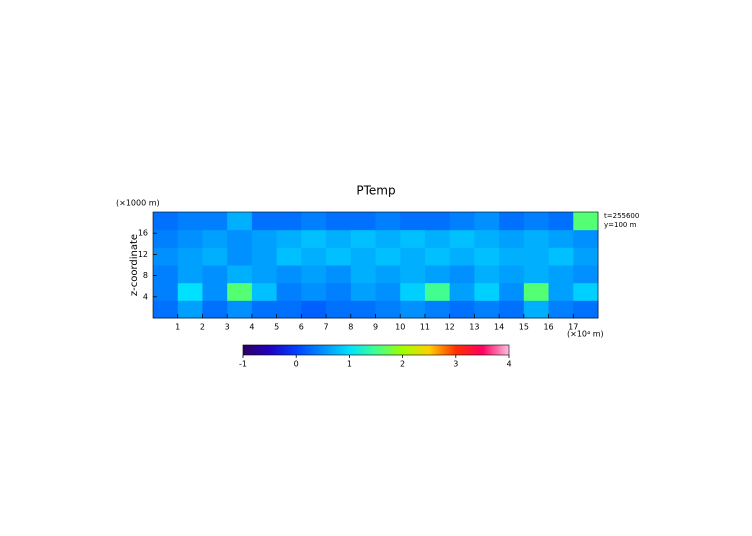 Image resolution: width=752 pixels, height=536 pixels. I want to click on y-axis-label: z-coordinate, so click(134, 265).